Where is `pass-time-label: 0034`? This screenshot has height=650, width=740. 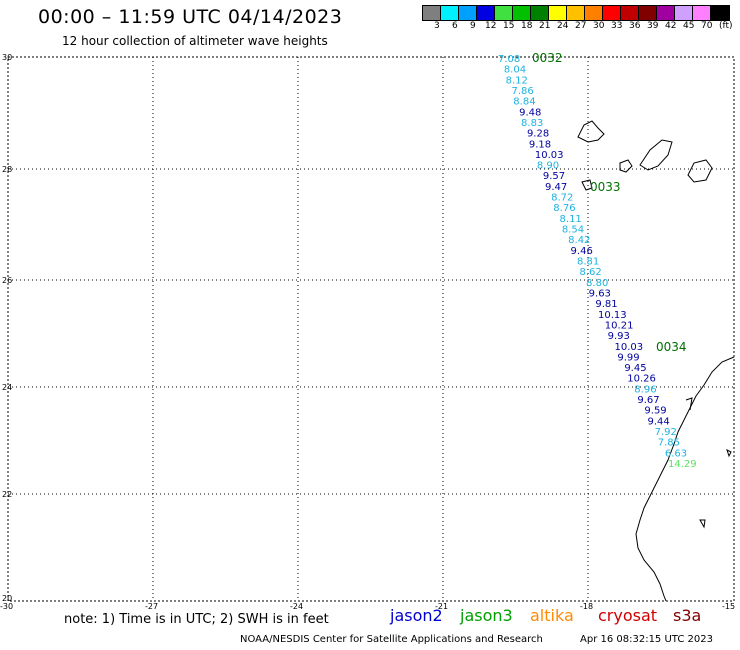 pass-time-label: 0034 is located at coordinates (671, 347).